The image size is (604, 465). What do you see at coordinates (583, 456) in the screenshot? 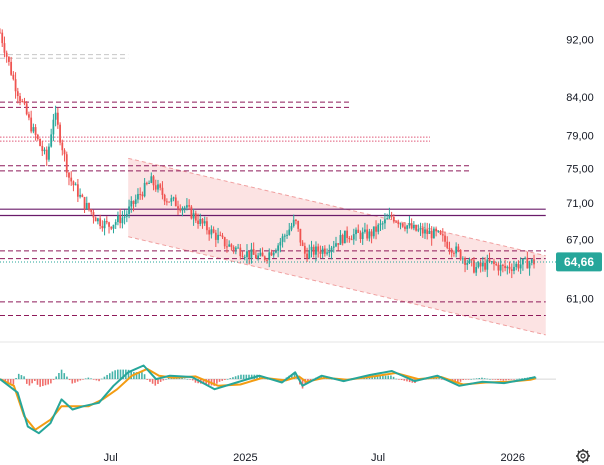
I see `gear-icon` at bounding box center [583, 456].